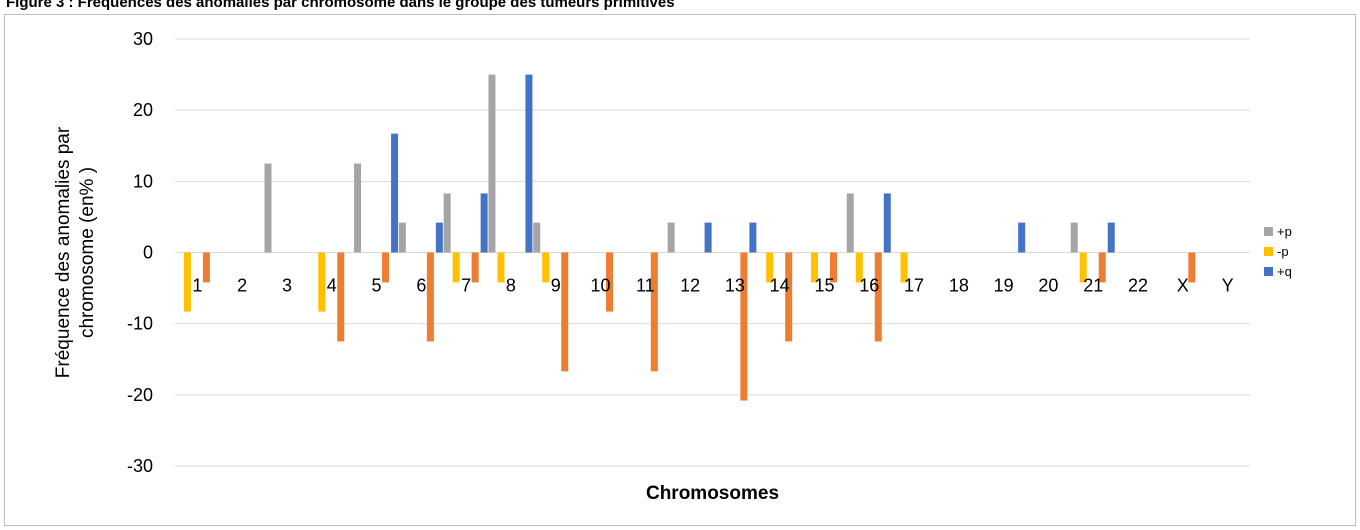 The width and height of the screenshot is (1360, 530). I want to click on y-axis-title-line-2: chromosome (en% ), so click(87, 252).